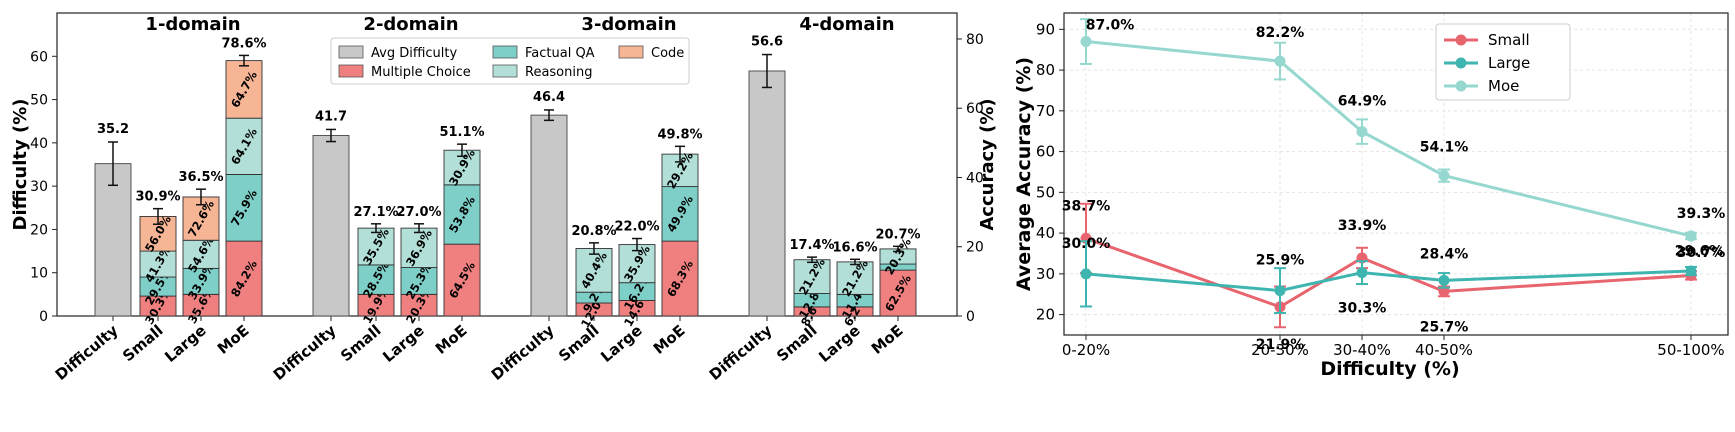 Image resolution: width=1735 pixels, height=432 pixels. Describe the element at coordinates (1024, 174) in the screenshot. I see `y-axis-label: Average Accuracy (%)` at that location.